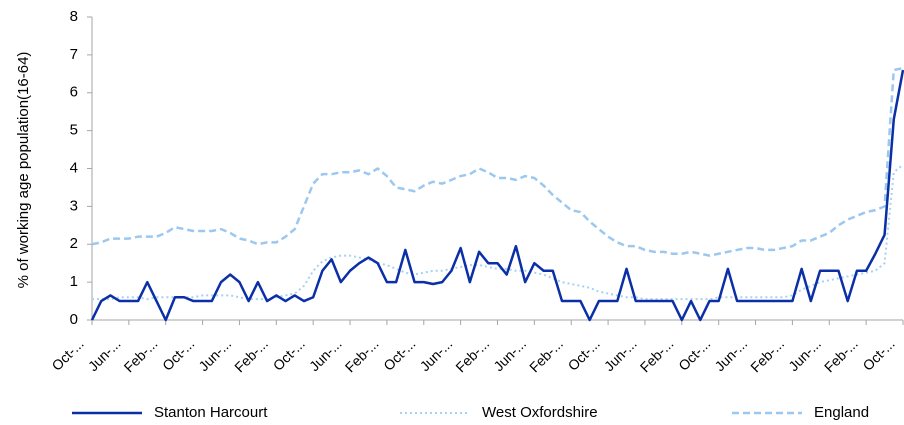  What do you see at coordinates (74, 243) in the screenshot?
I see `y-tick-label: 2` at bounding box center [74, 243].